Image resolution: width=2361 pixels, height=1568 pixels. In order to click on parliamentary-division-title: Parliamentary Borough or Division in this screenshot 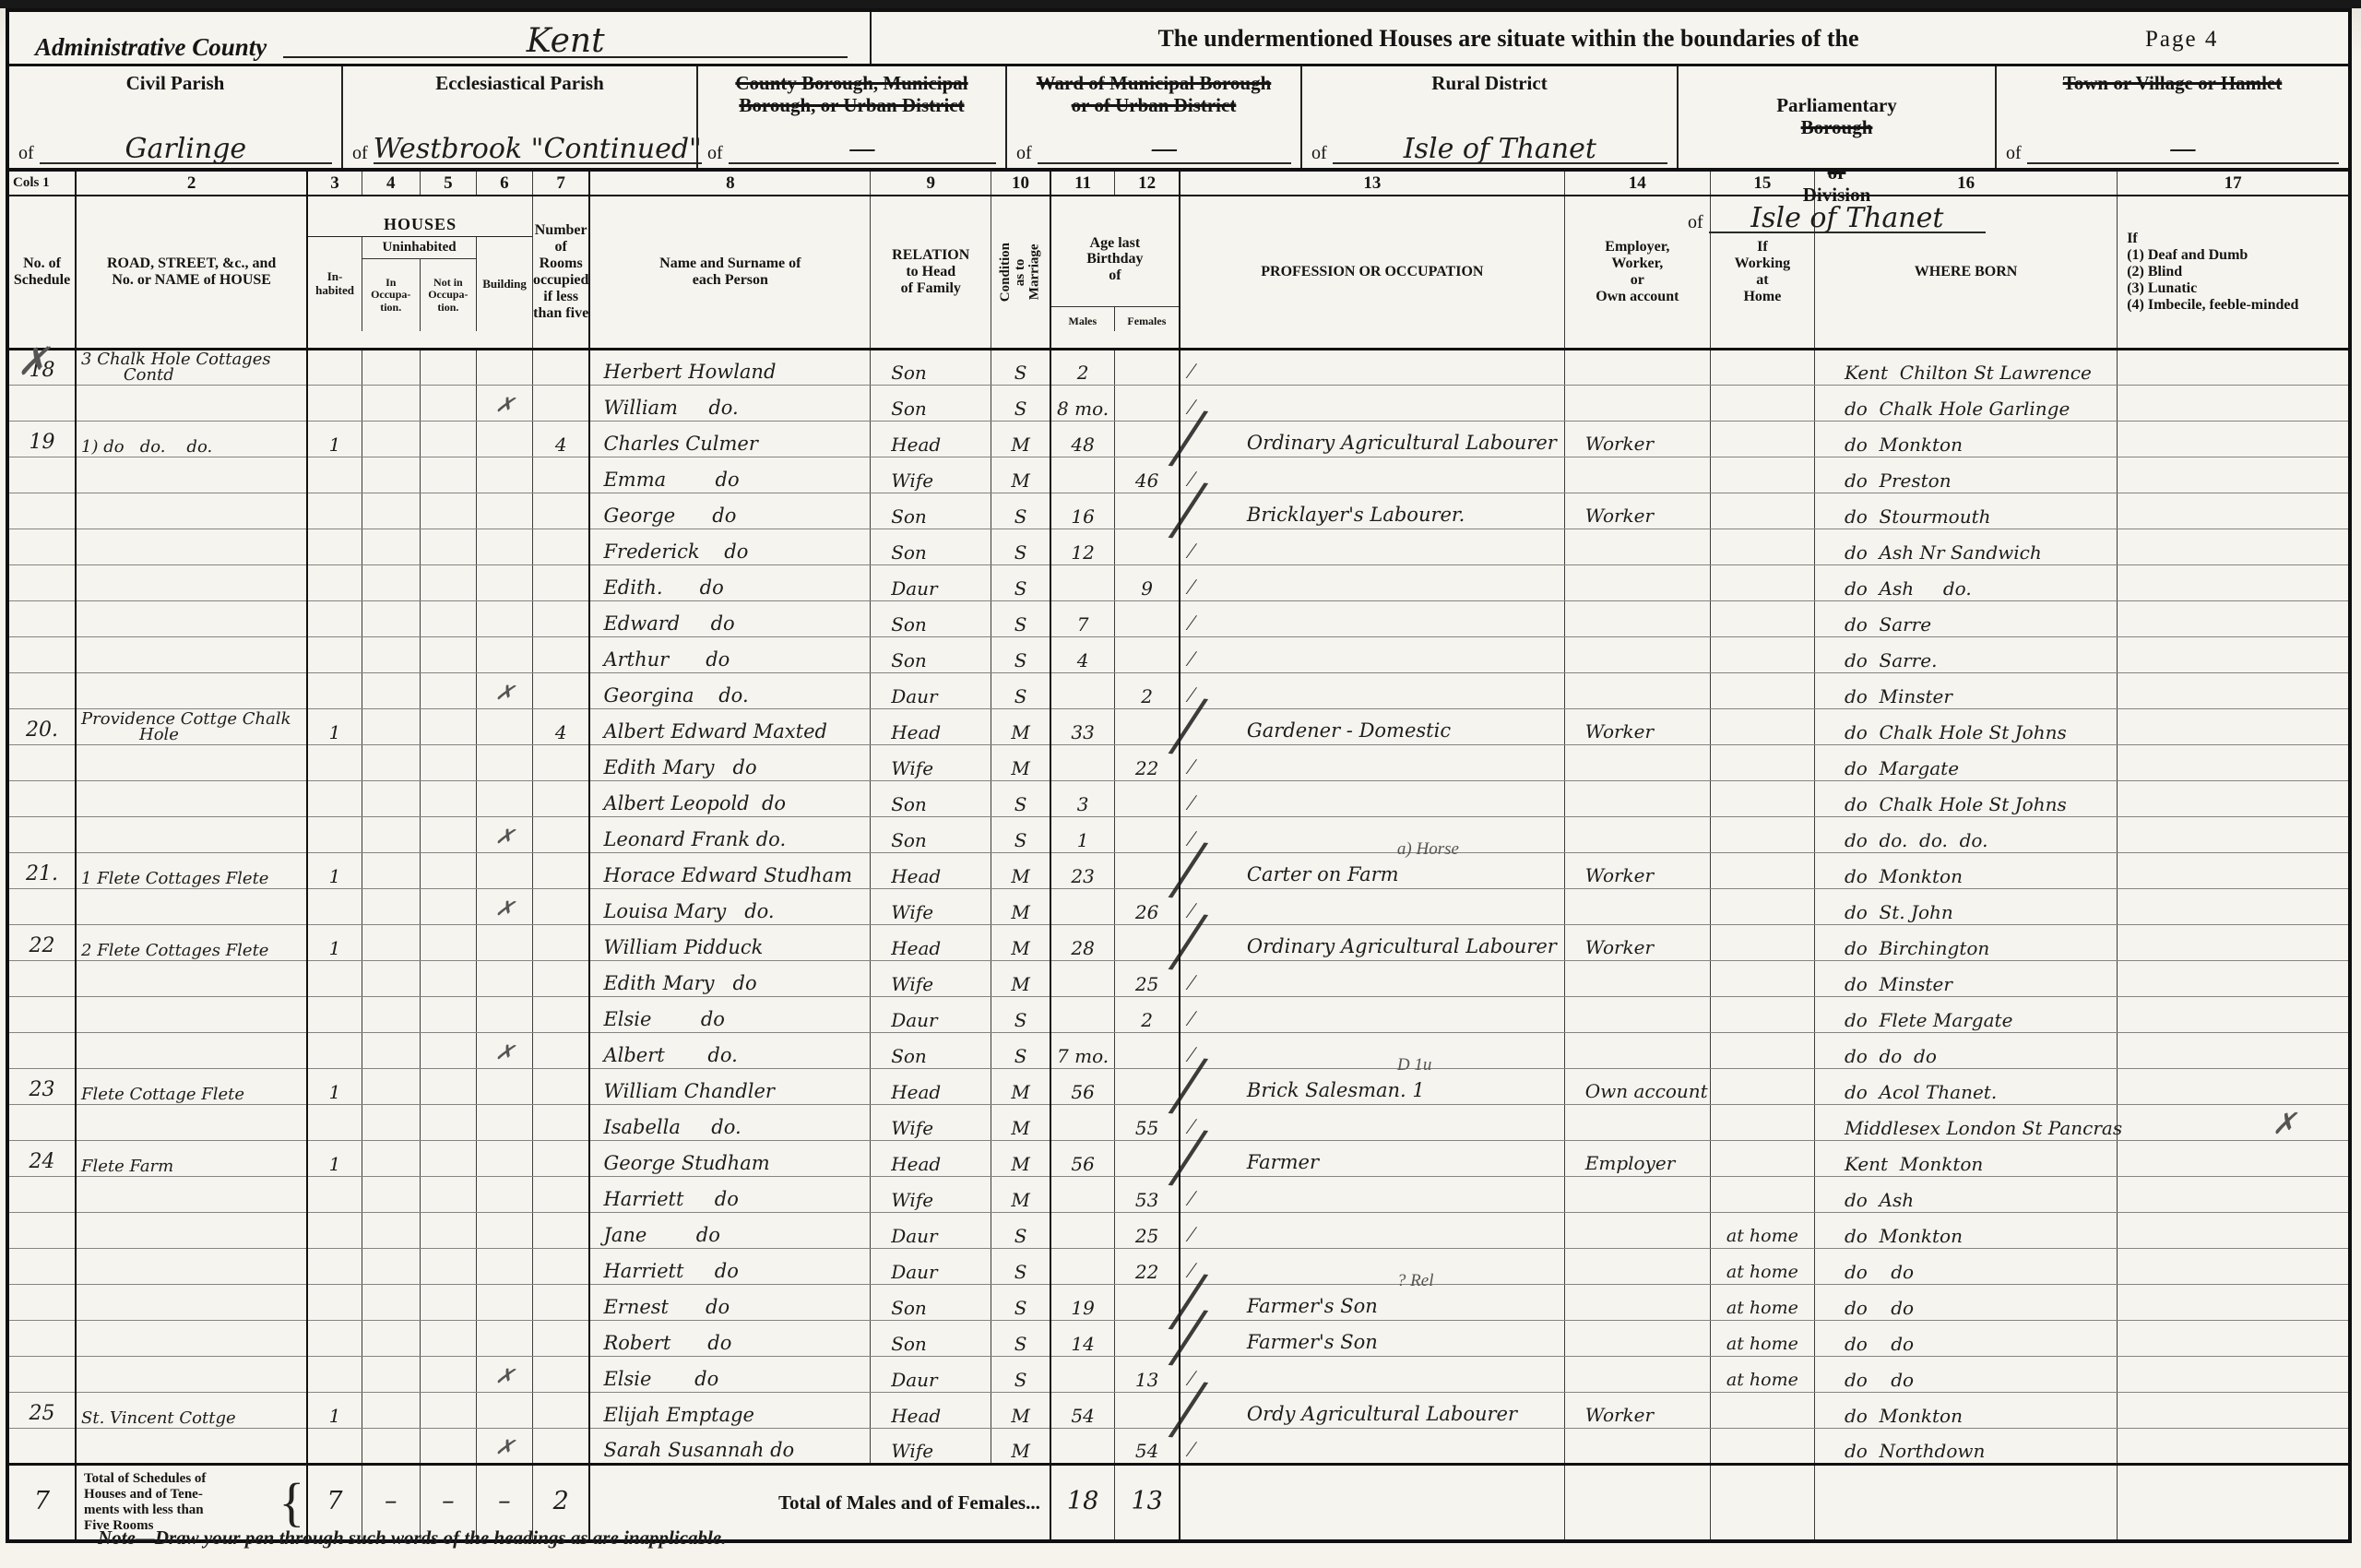, I will do `click(1837, 139)`.